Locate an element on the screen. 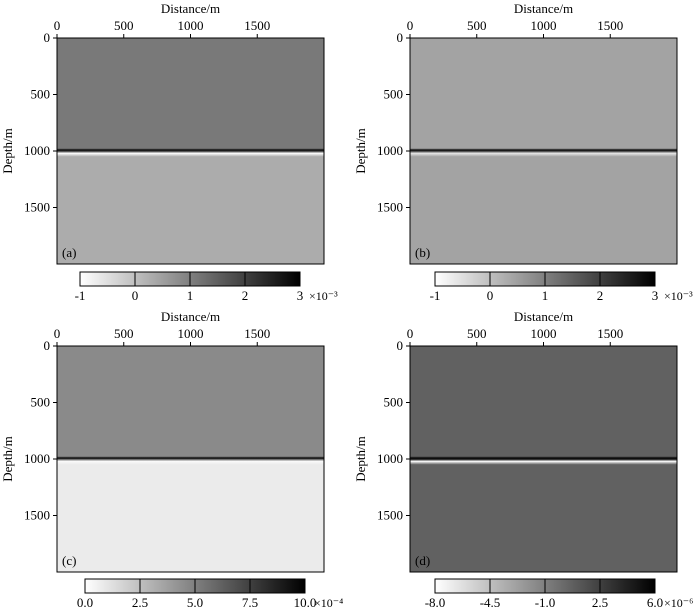 The image size is (700, 611). panel-label: (b) is located at coordinates (422, 252).